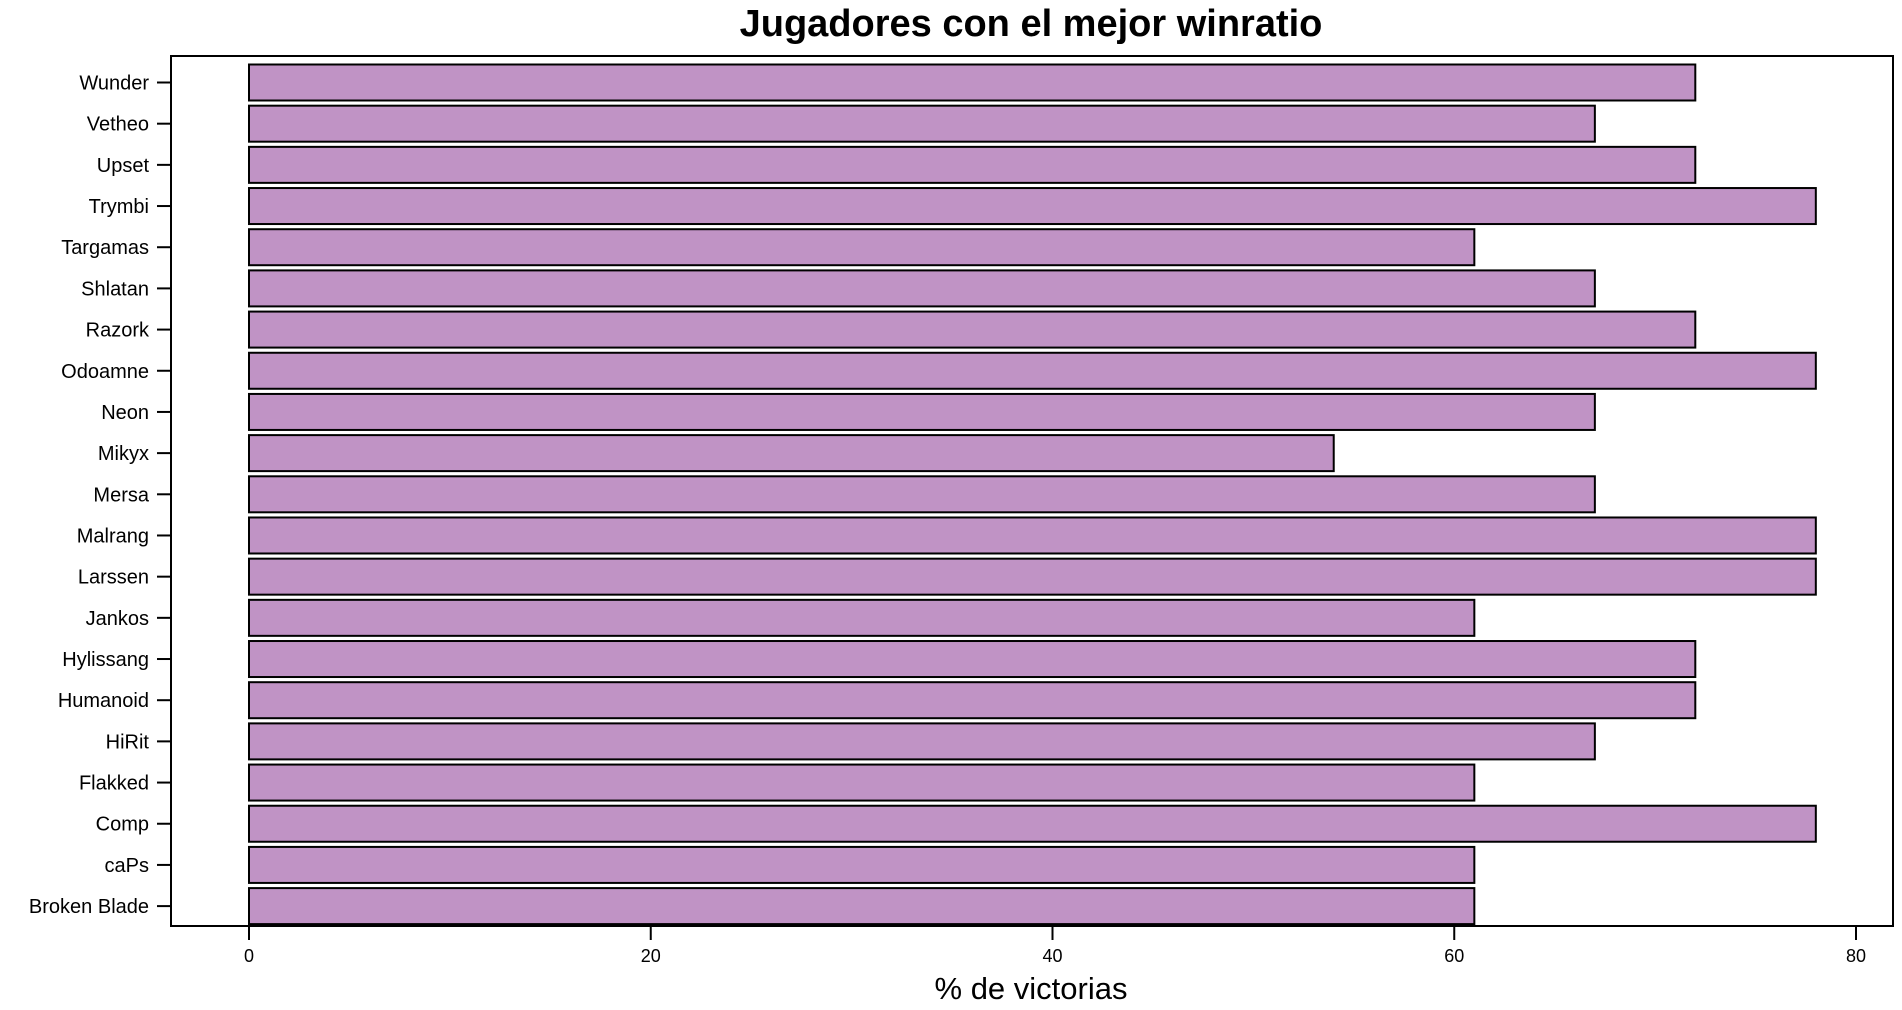 This screenshot has width=1902, height=1010. What do you see at coordinates (115, 289) in the screenshot?
I see `y-tick-label: Shlatan` at bounding box center [115, 289].